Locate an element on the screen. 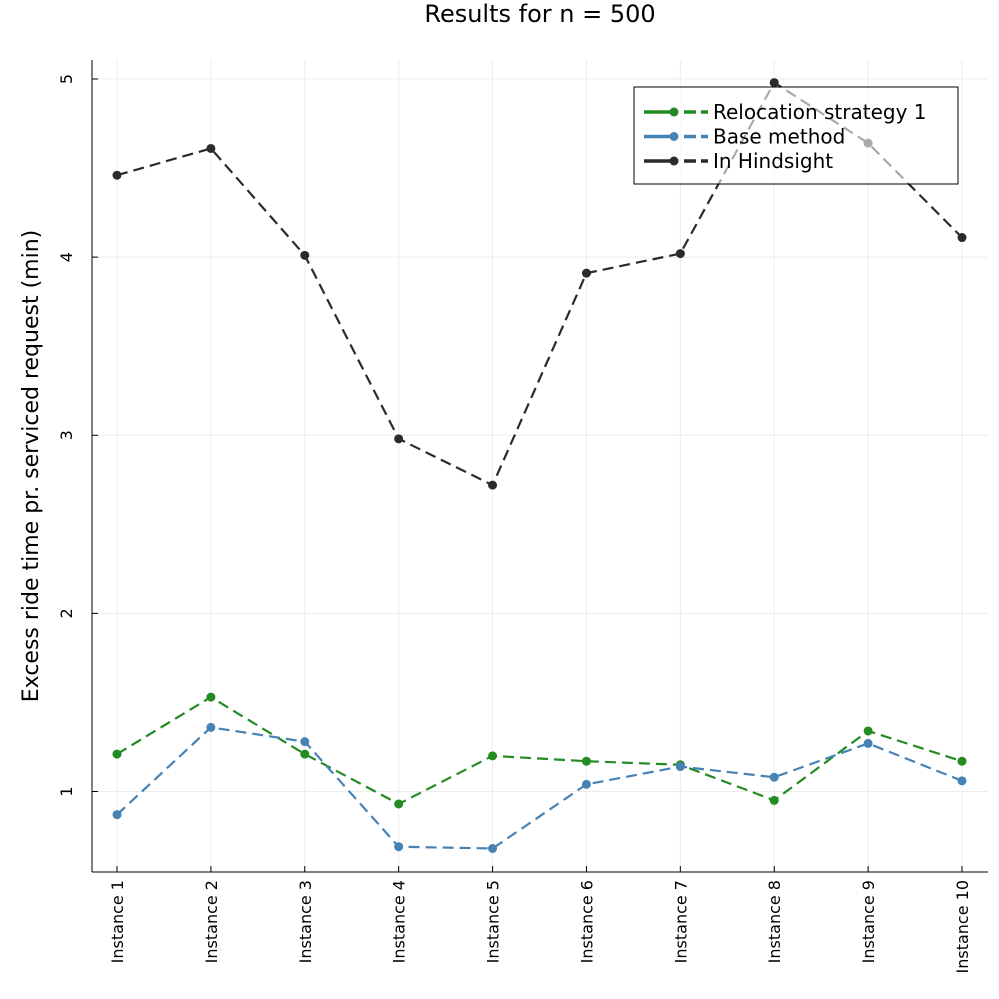  chart-title: Results for n = 500 is located at coordinates (539, 14).